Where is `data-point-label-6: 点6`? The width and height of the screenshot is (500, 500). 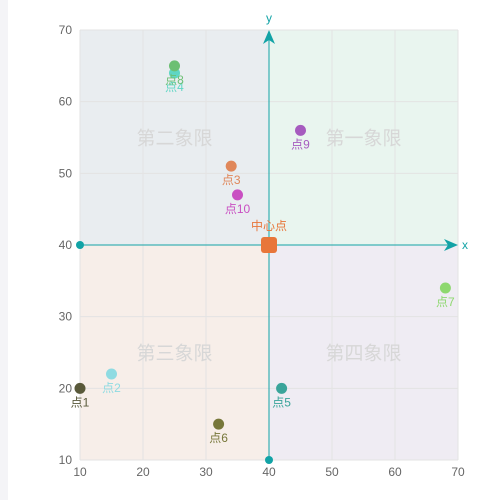
data-point-label-6: 点6 is located at coordinates (218, 438).